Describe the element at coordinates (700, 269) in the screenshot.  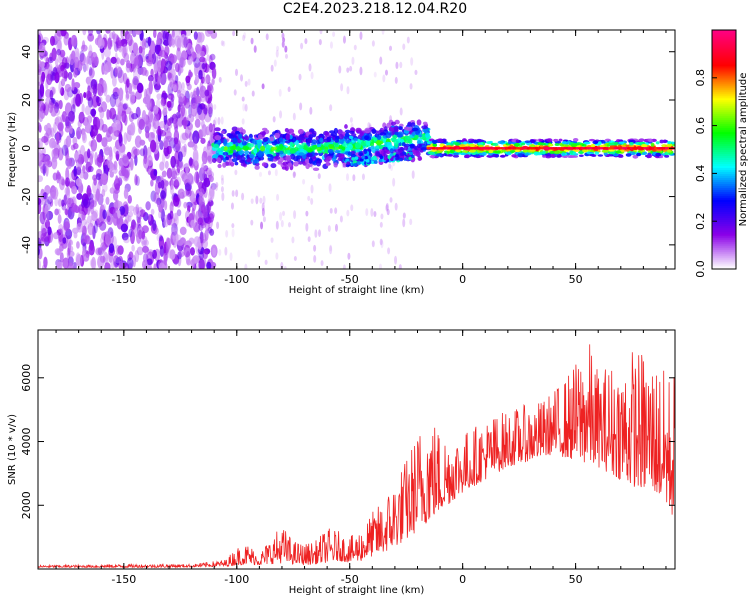
I see `colorbar-tick-label: 0.0` at that location.